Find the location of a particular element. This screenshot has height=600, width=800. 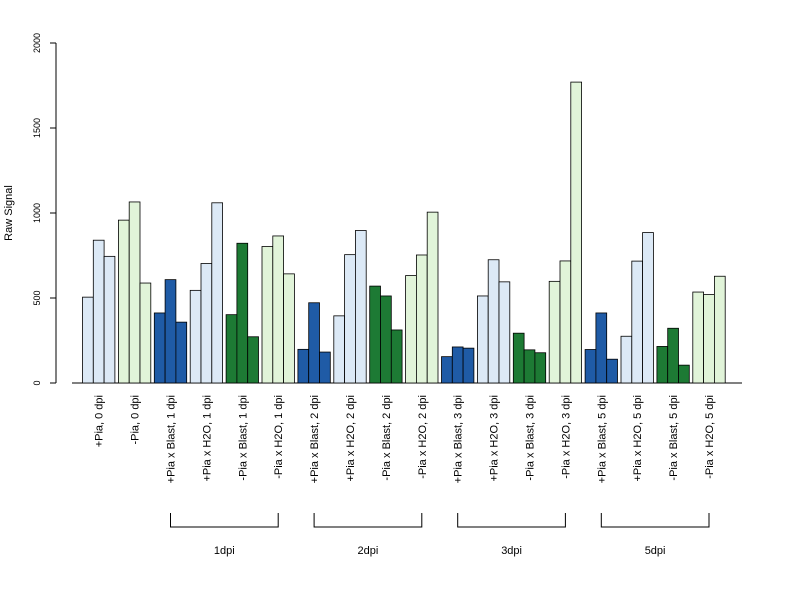

category-label: -Pia, 0 dpi is located at coordinates (136, 420).